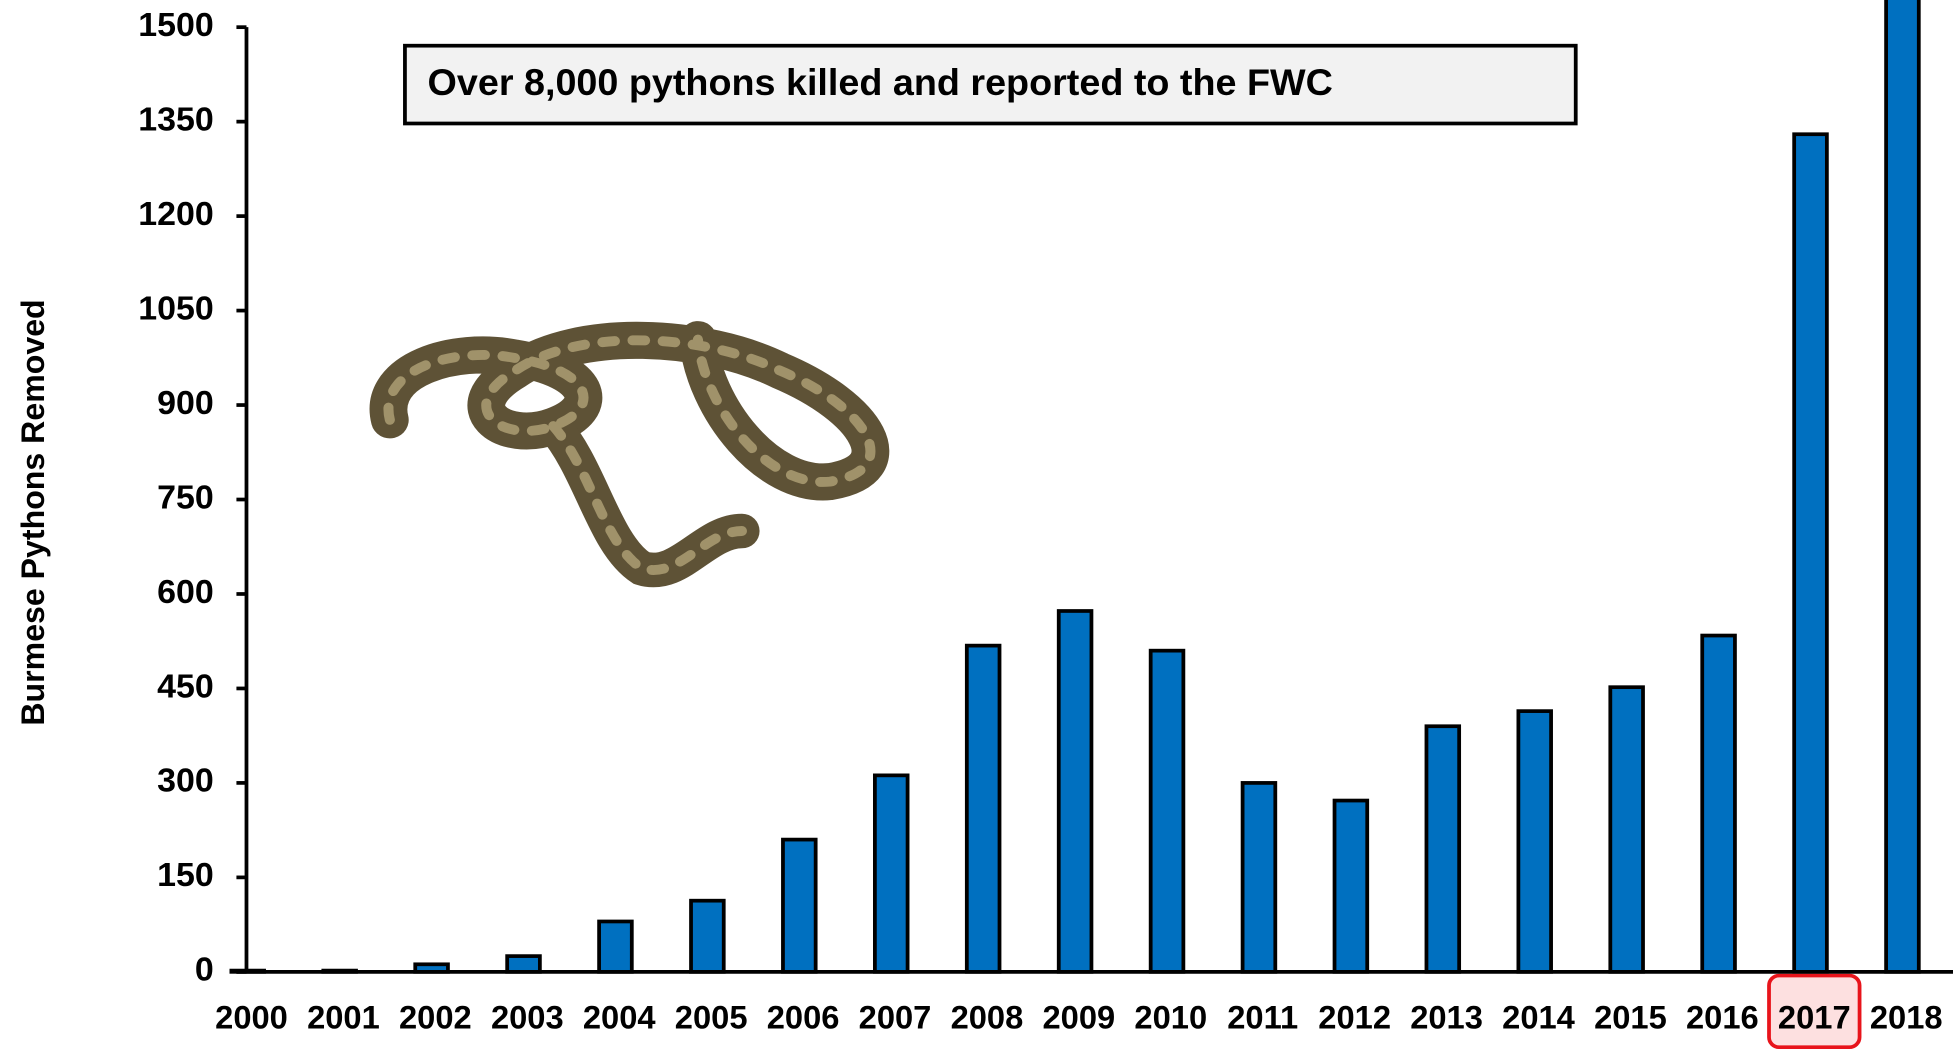 This screenshot has width=1953, height=1062. What do you see at coordinates (987, 1018) in the screenshot?
I see `x-tick-label: 2008` at bounding box center [987, 1018].